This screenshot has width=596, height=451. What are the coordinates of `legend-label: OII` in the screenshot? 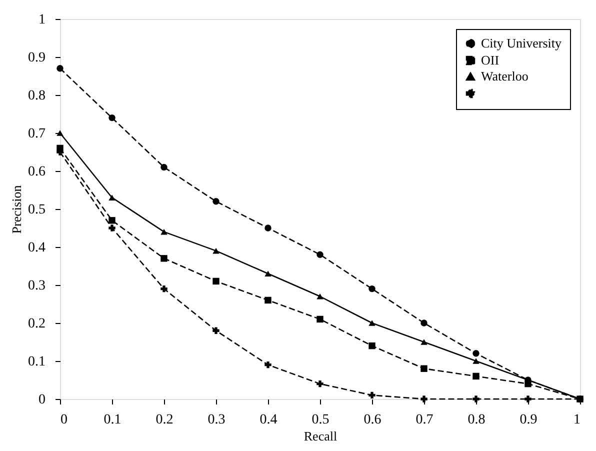 It's located at (490, 60).